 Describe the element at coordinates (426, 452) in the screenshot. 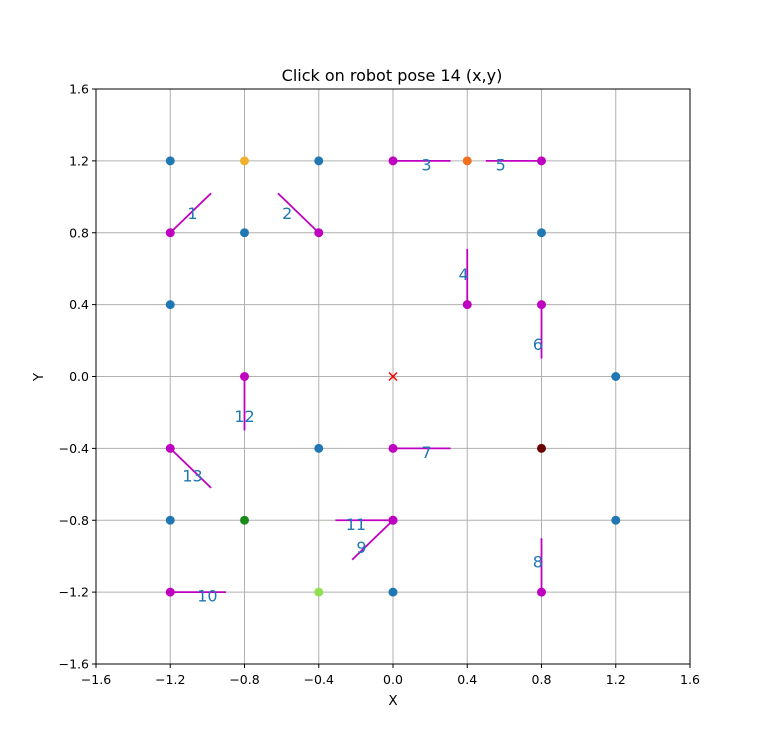

I see `pose-label: 7` at that location.